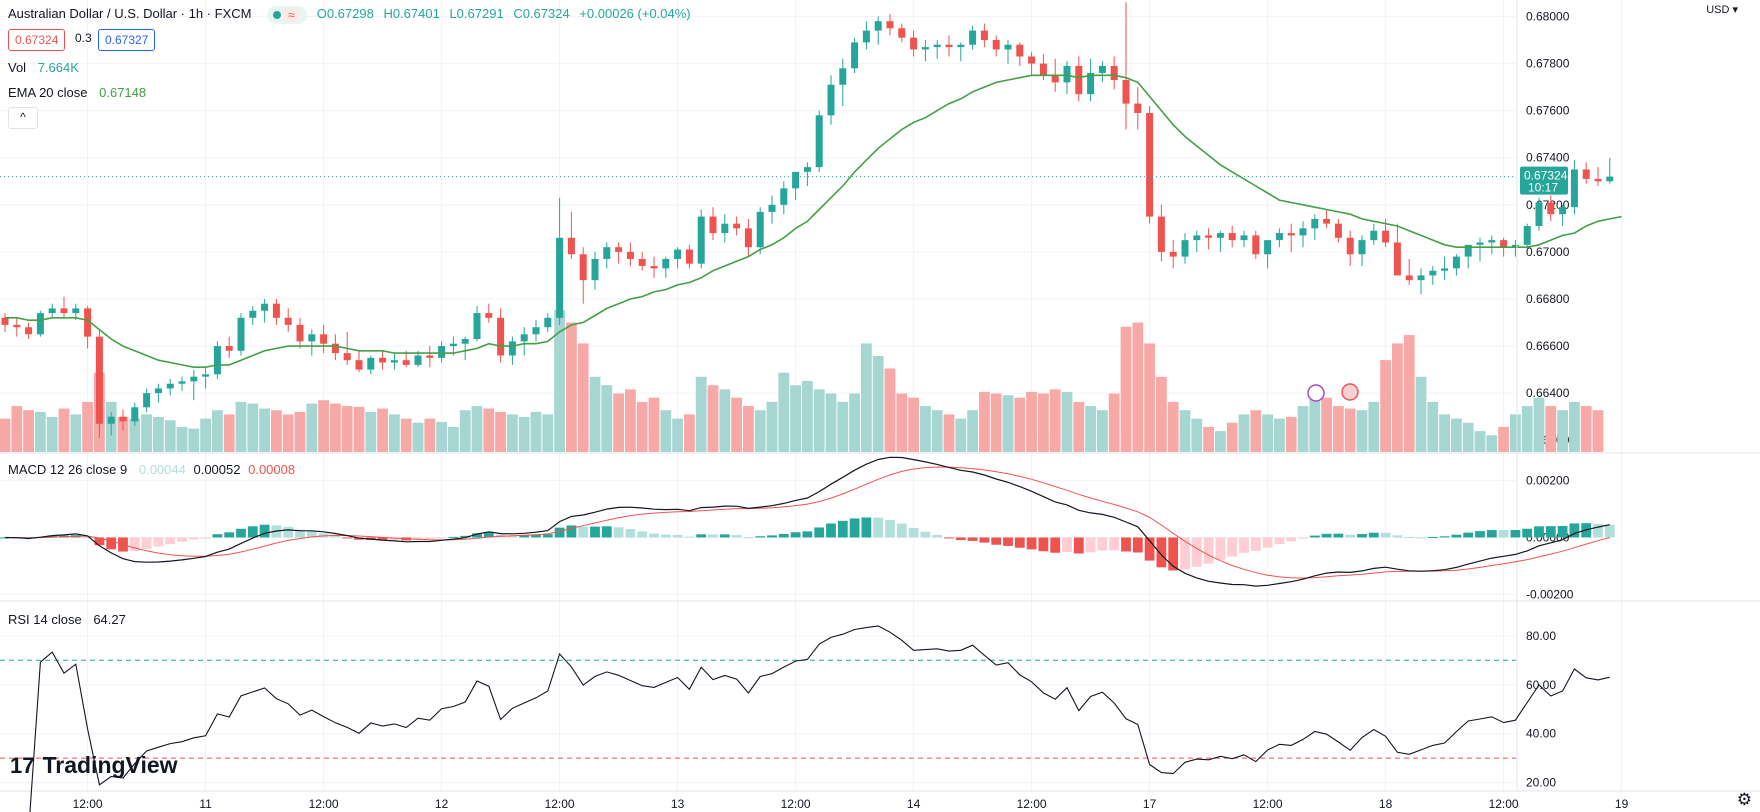 Image resolution: width=1760 pixels, height=812 pixels. What do you see at coordinates (1548, 481) in the screenshot?
I see `macd-axis-tick: 0.00200` at bounding box center [1548, 481].